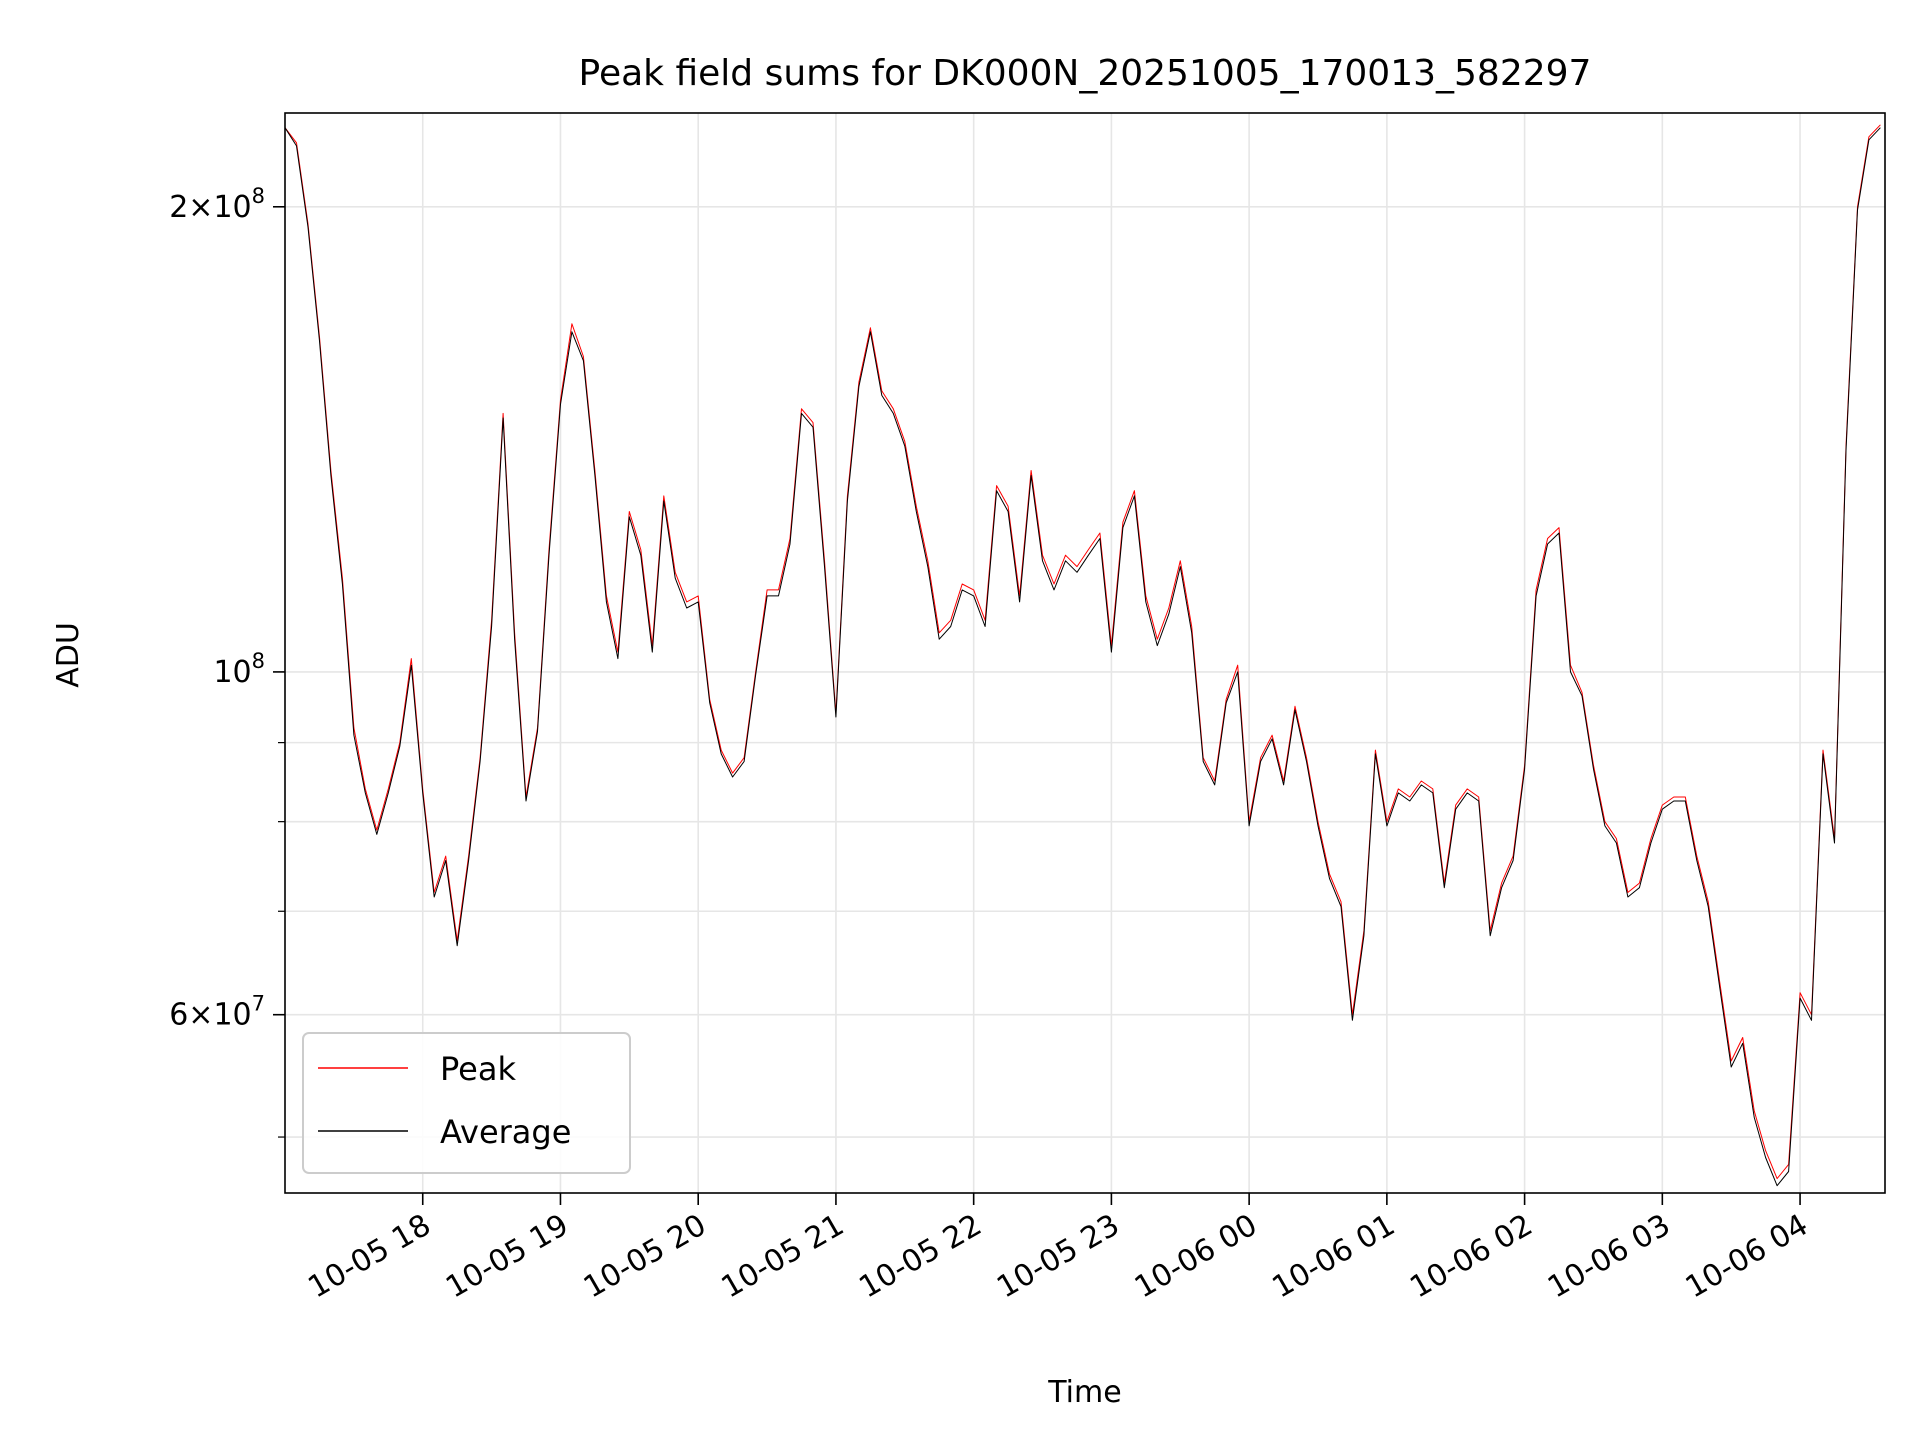 The image size is (1920, 1440). Describe the element at coordinates (466, 1103) in the screenshot. I see `legend: Peak Average` at that location.